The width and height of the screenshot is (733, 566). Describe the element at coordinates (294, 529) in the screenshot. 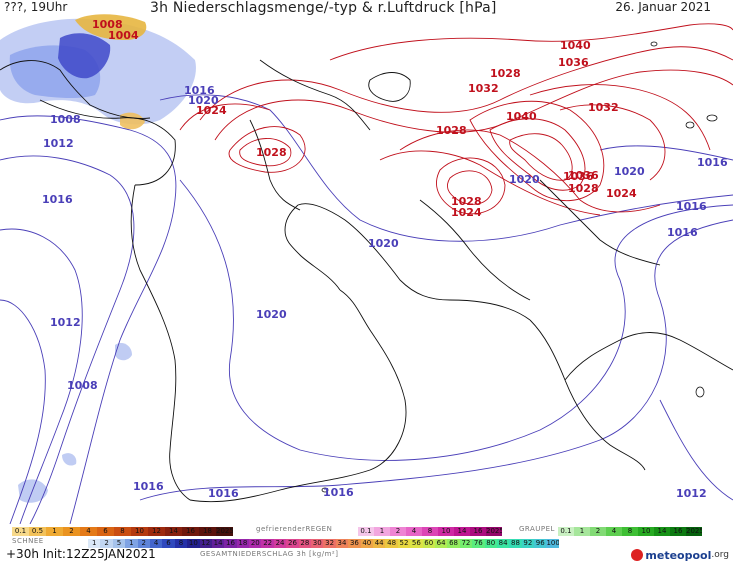

I see `freezing-rain-label: gefrierenderREGEN` at that location.